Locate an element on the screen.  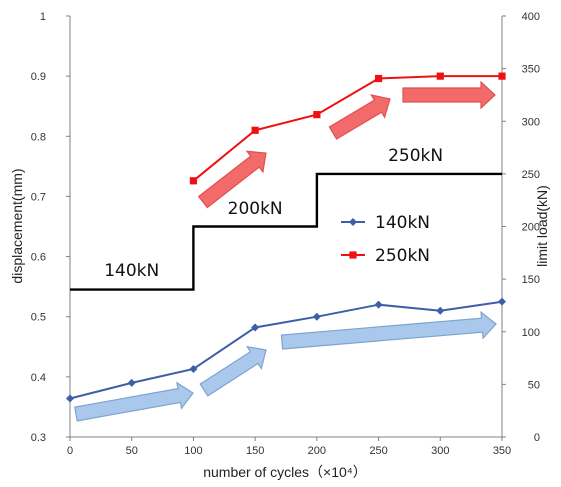
y-right-tick-label: 100 is located at coordinates (531, 333).